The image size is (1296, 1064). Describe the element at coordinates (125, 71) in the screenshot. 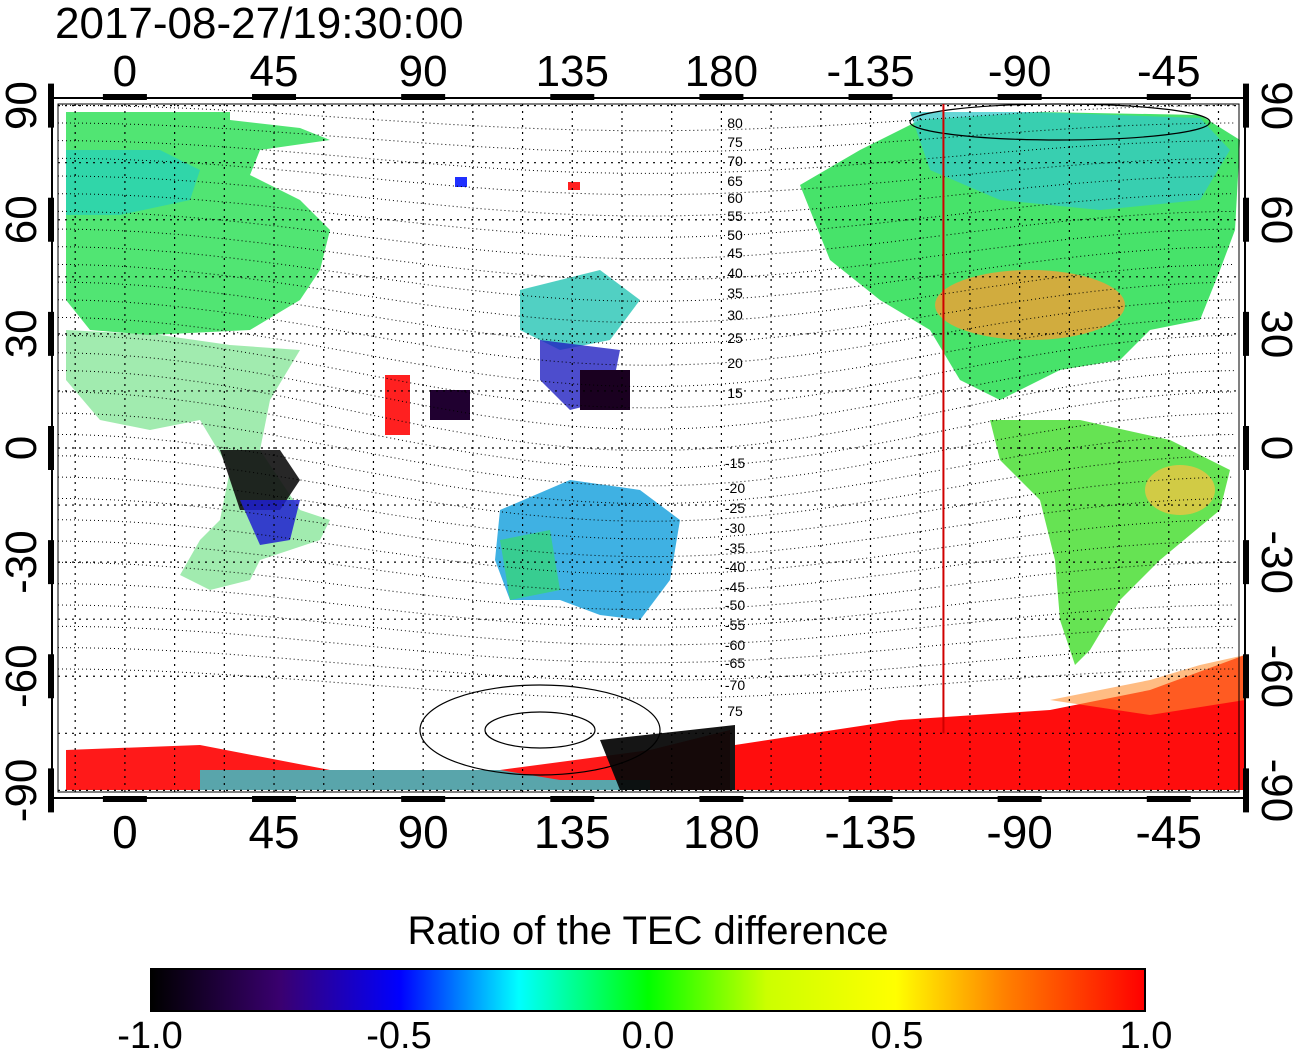

I see `top-lon-label: 0` at that location.